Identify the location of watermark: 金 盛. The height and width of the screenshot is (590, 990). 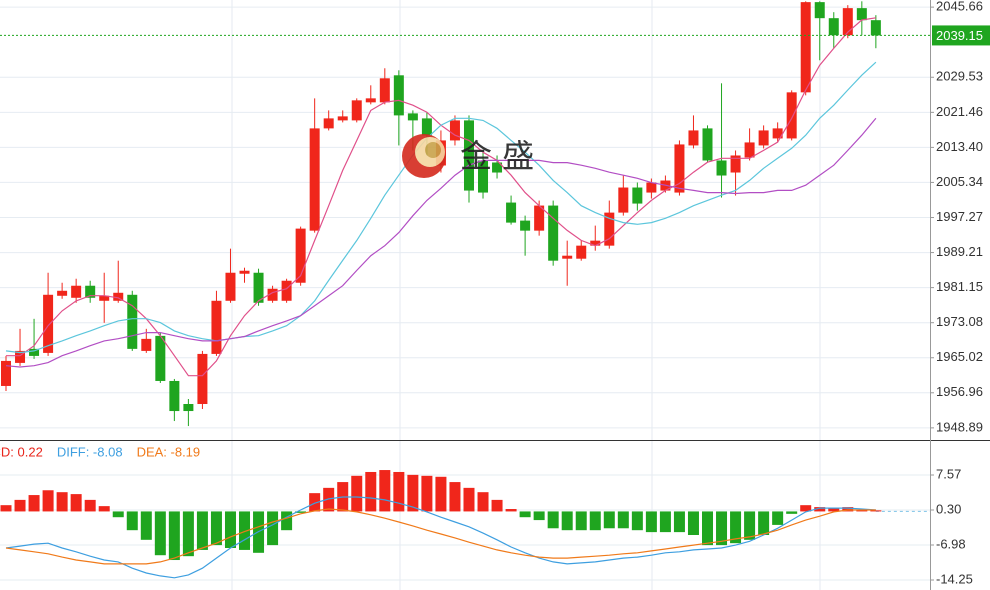
(468, 156).